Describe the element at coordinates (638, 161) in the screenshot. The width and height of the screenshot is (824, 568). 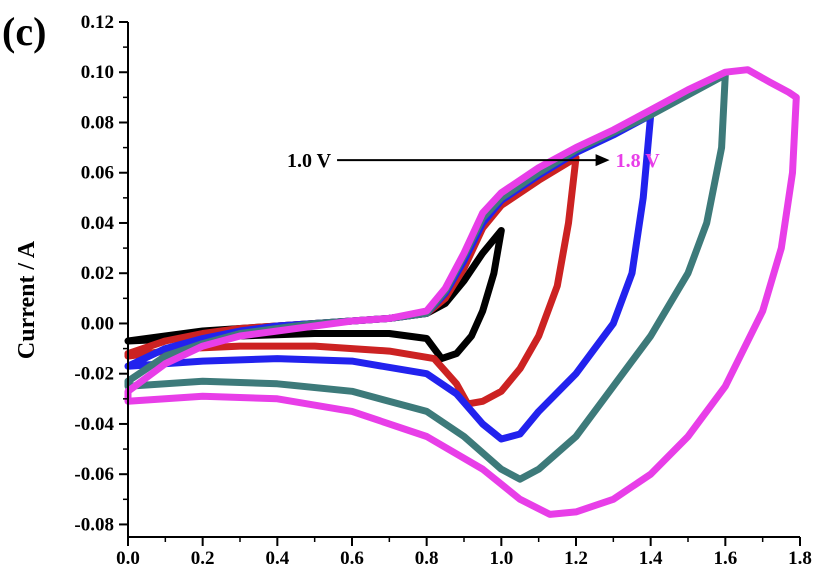
I see `annotation-end-label: 1.8 V` at that location.